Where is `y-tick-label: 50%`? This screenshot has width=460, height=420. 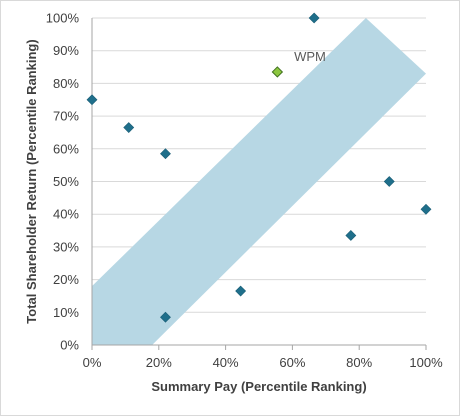 y-tick-label: 50% is located at coordinates (66, 181).